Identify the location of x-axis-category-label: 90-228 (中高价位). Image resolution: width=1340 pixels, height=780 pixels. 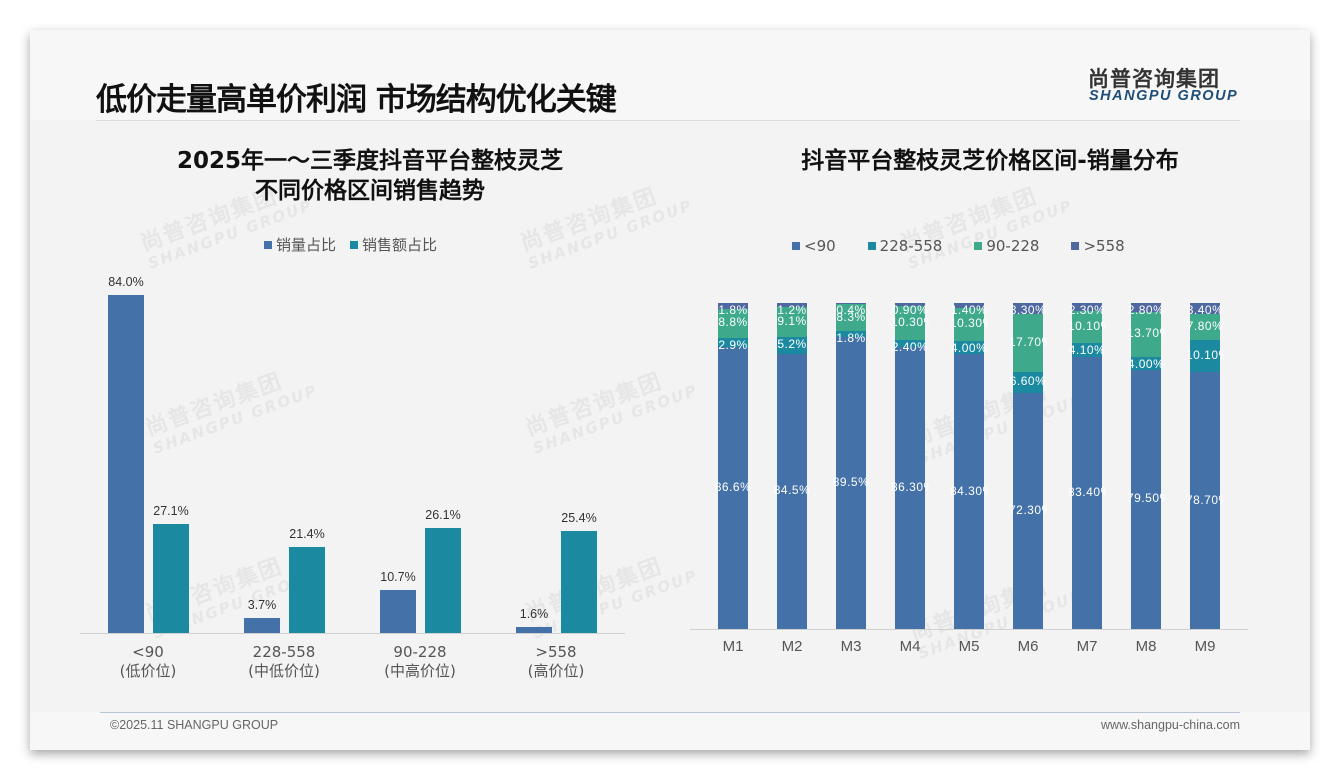
(420, 662).